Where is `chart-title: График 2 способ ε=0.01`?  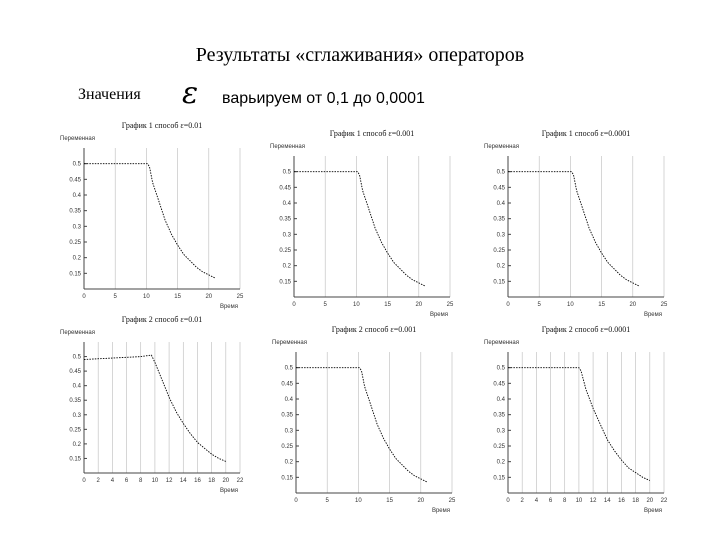
chart-title: График 2 способ ε=0.01 is located at coordinates (162, 319).